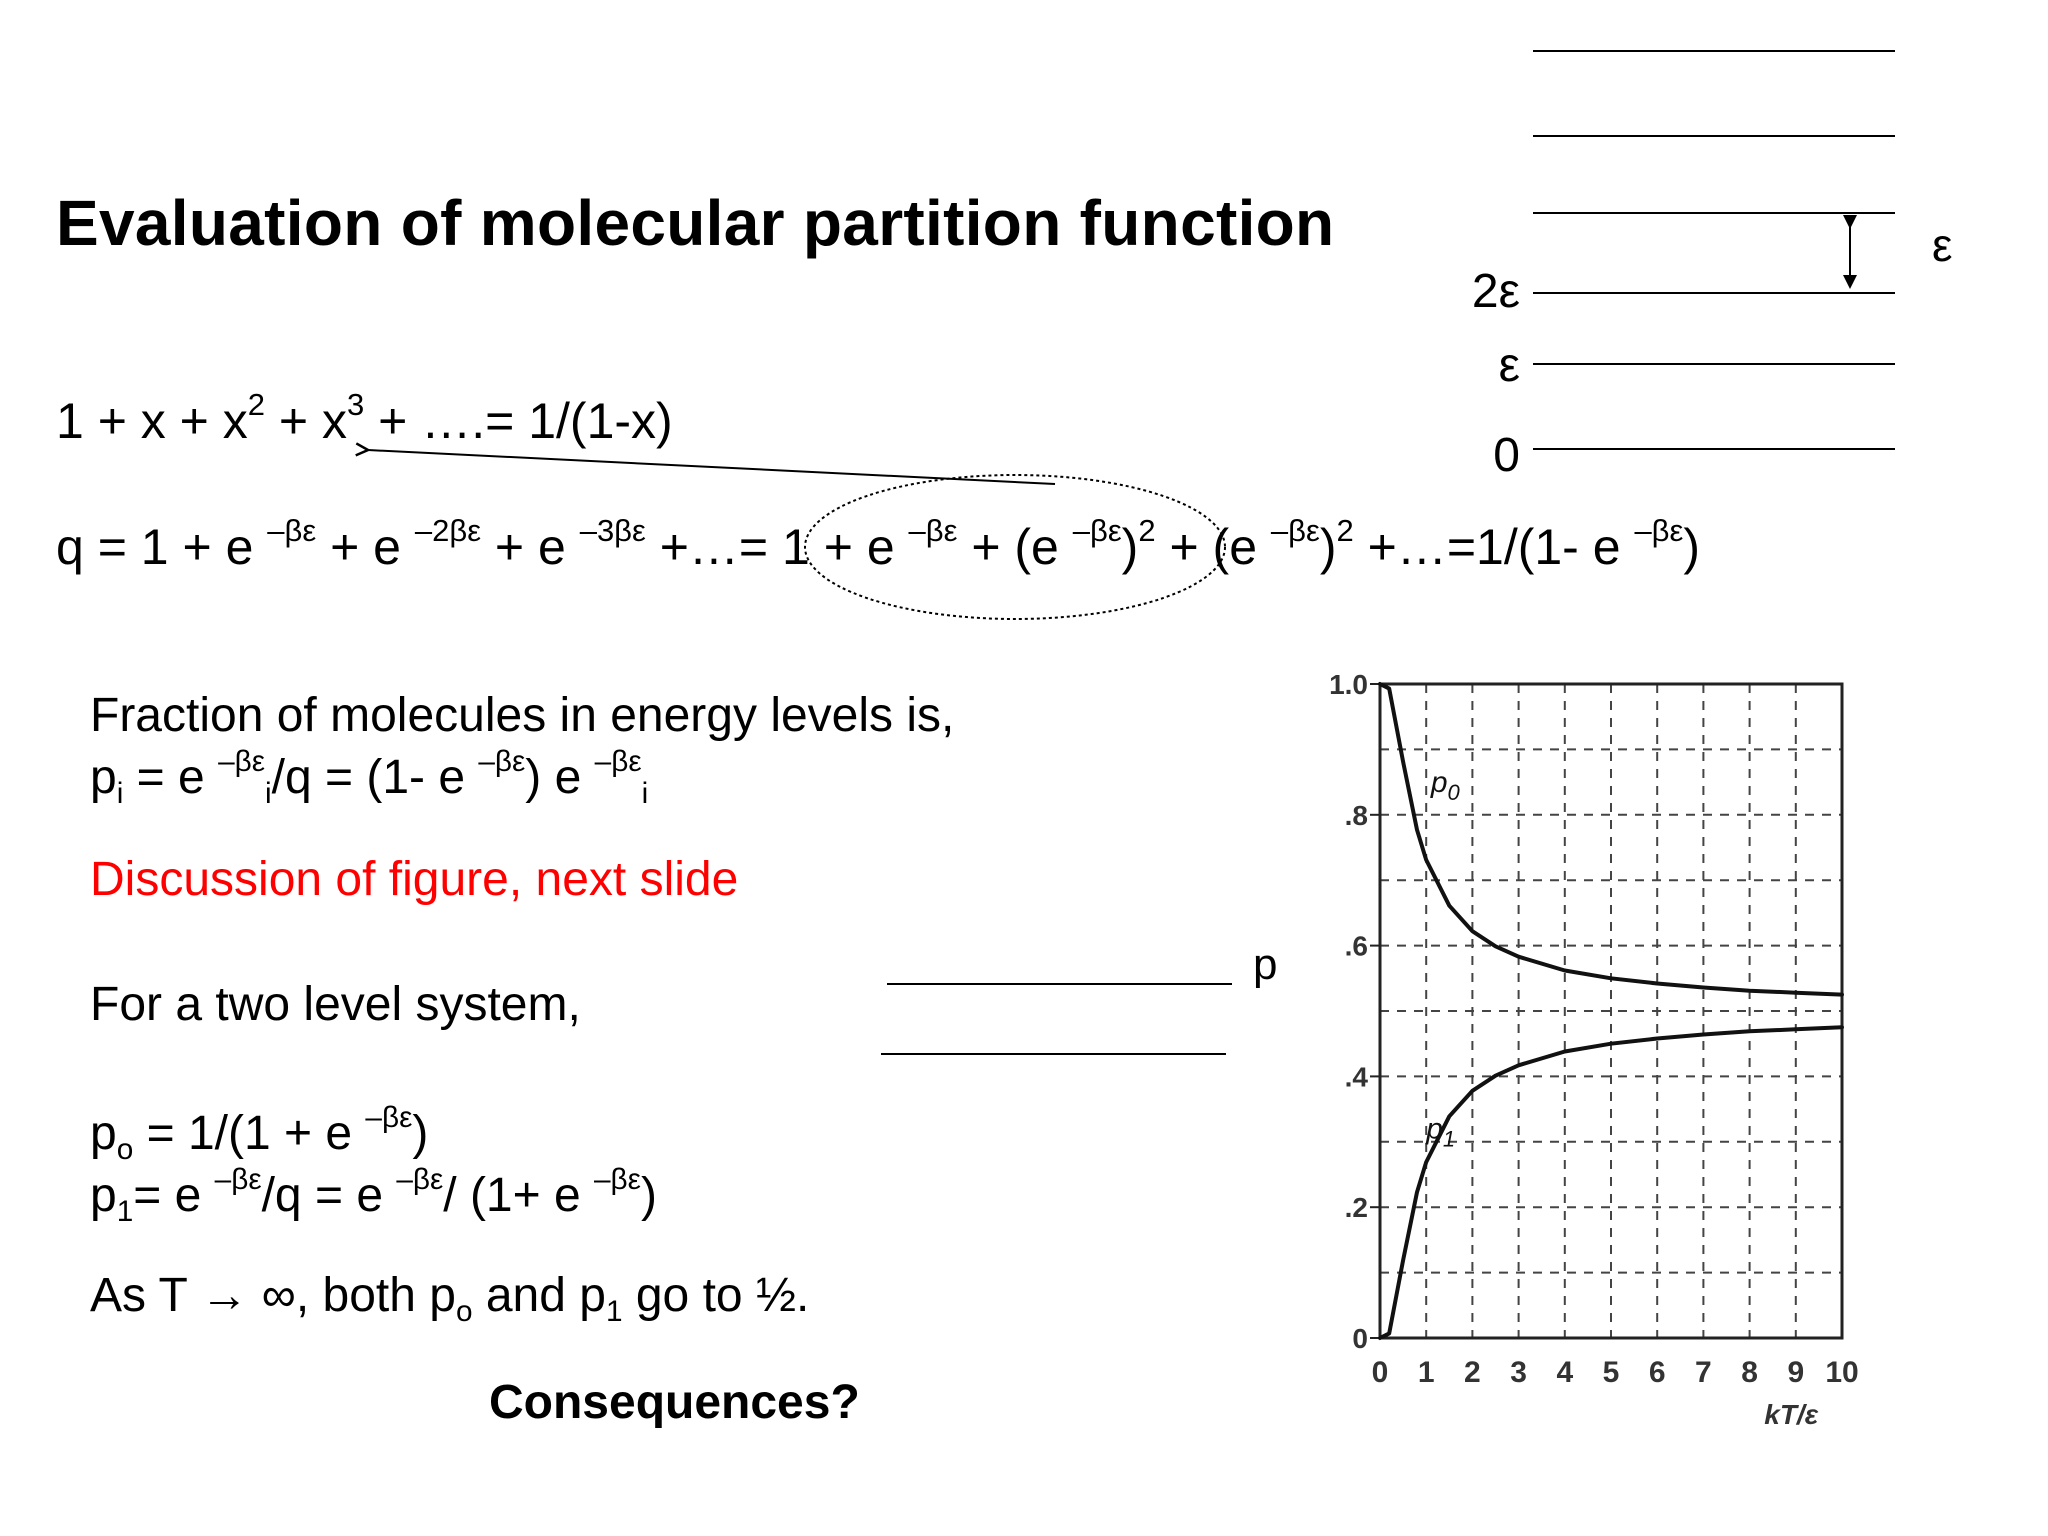  What do you see at coordinates (1472, 1372) in the screenshot?
I see `x-tick-label: 2` at bounding box center [1472, 1372].